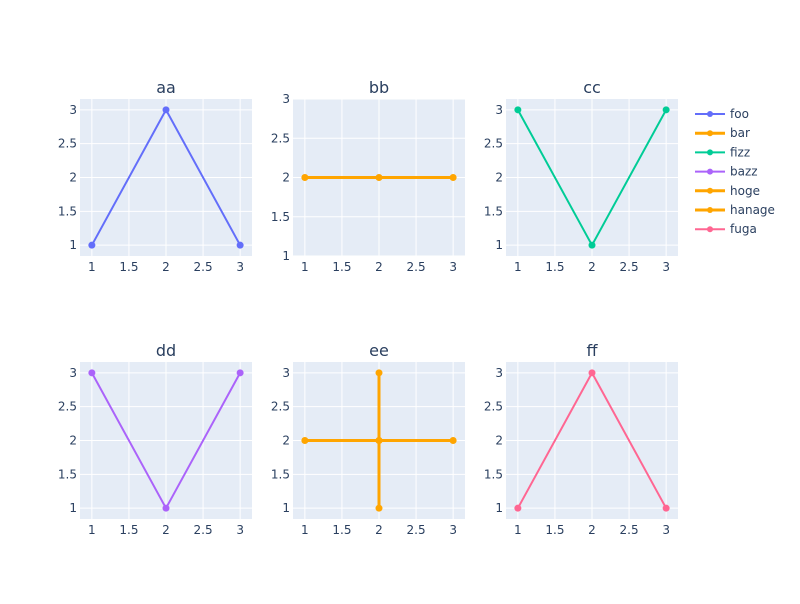  I want to click on series-bazz, so click(166, 440).